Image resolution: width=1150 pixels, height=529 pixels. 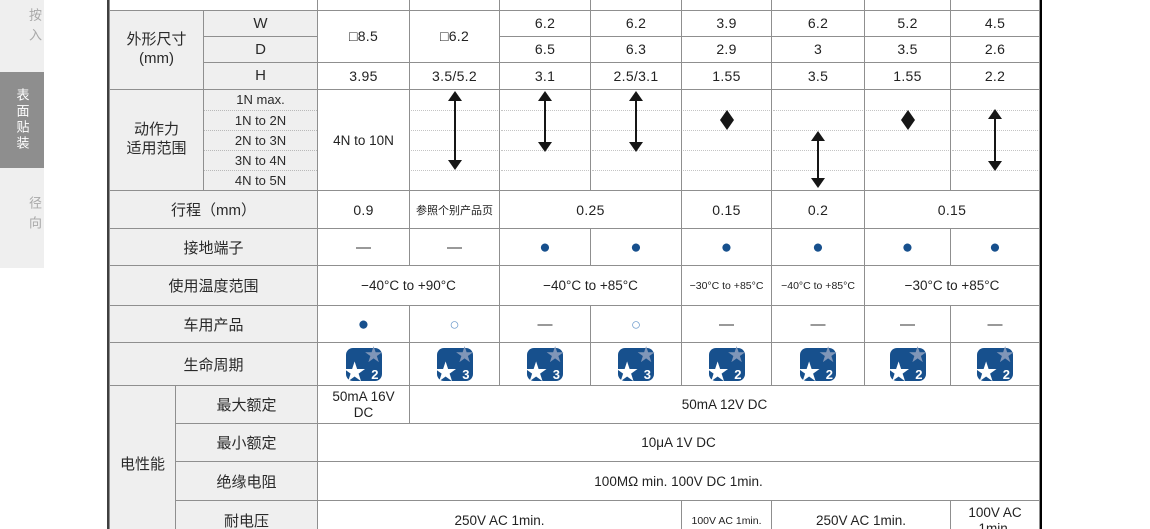 What do you see at coordinates (455, 75) in the screenshot?
I see `spec-cell-h: 3.5/5.2` at bounding box center [455, 75].